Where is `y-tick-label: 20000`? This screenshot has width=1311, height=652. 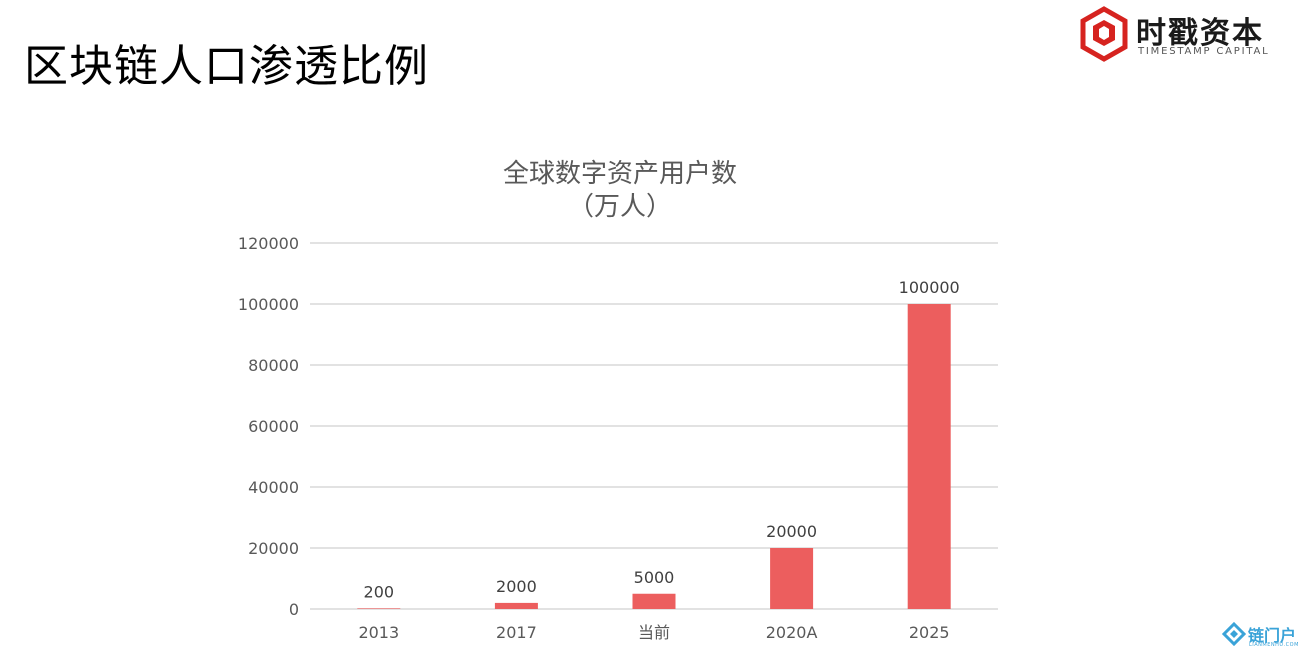 y-tick-label: 20000 is located at coordinates (273, 548).